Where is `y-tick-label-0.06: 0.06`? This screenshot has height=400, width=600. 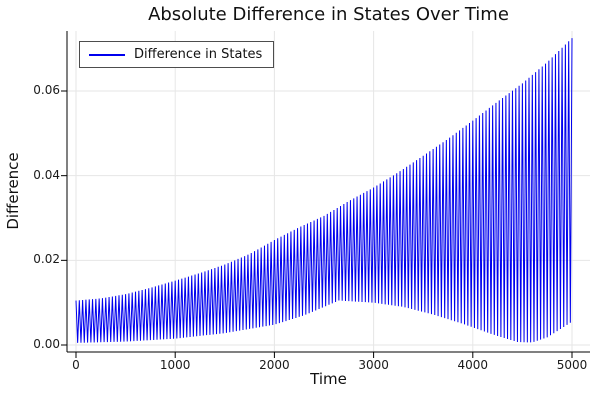 y-tick-label-0.06: 0.06 is located at coordinates (46, 90).